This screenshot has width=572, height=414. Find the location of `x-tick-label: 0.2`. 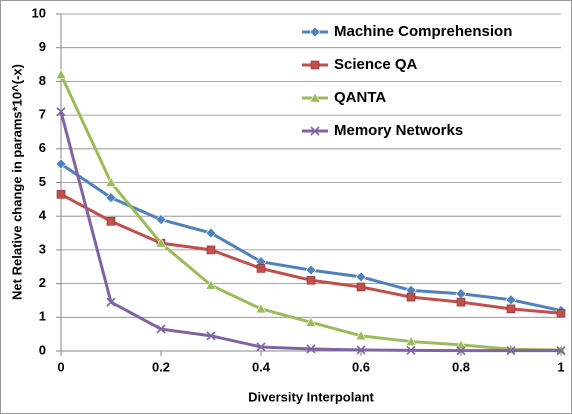

x-tick-label: 0.2 is located at coordinates (161, 366).